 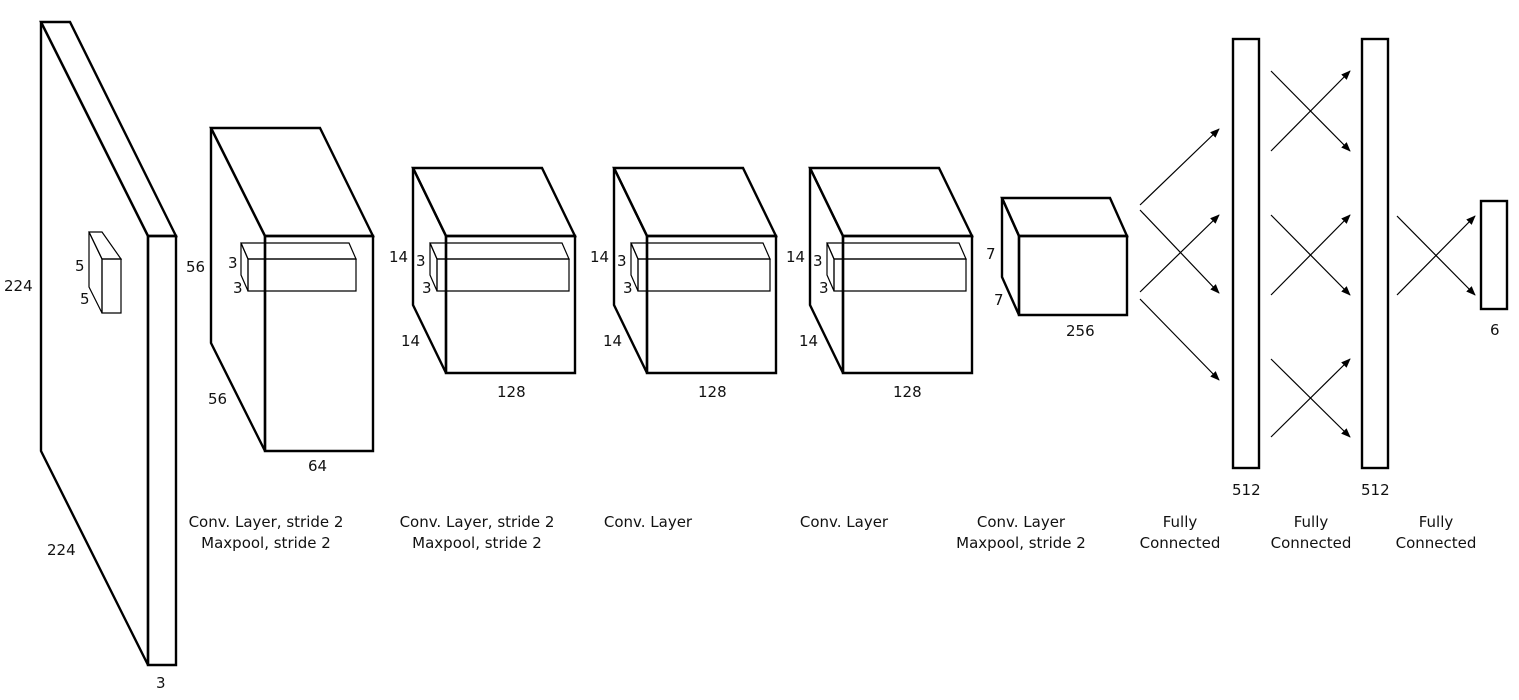 What do you see at coordinates (999, 300) in the screenshot?
I see `conv5-width-label: 7` at bounding box center [999, 300].